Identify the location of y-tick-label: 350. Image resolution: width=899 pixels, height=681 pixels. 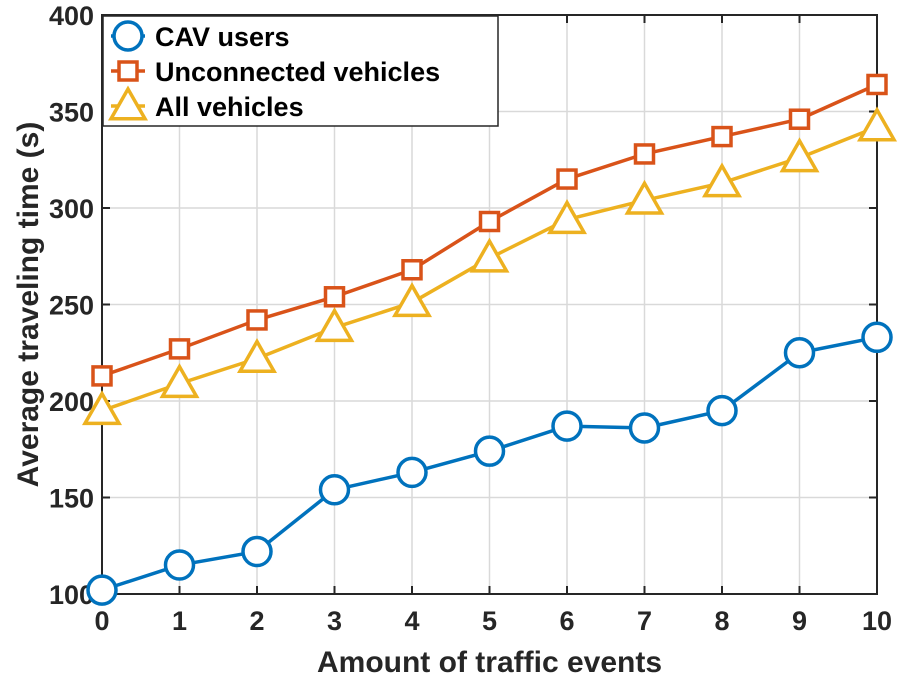
(71, 113).